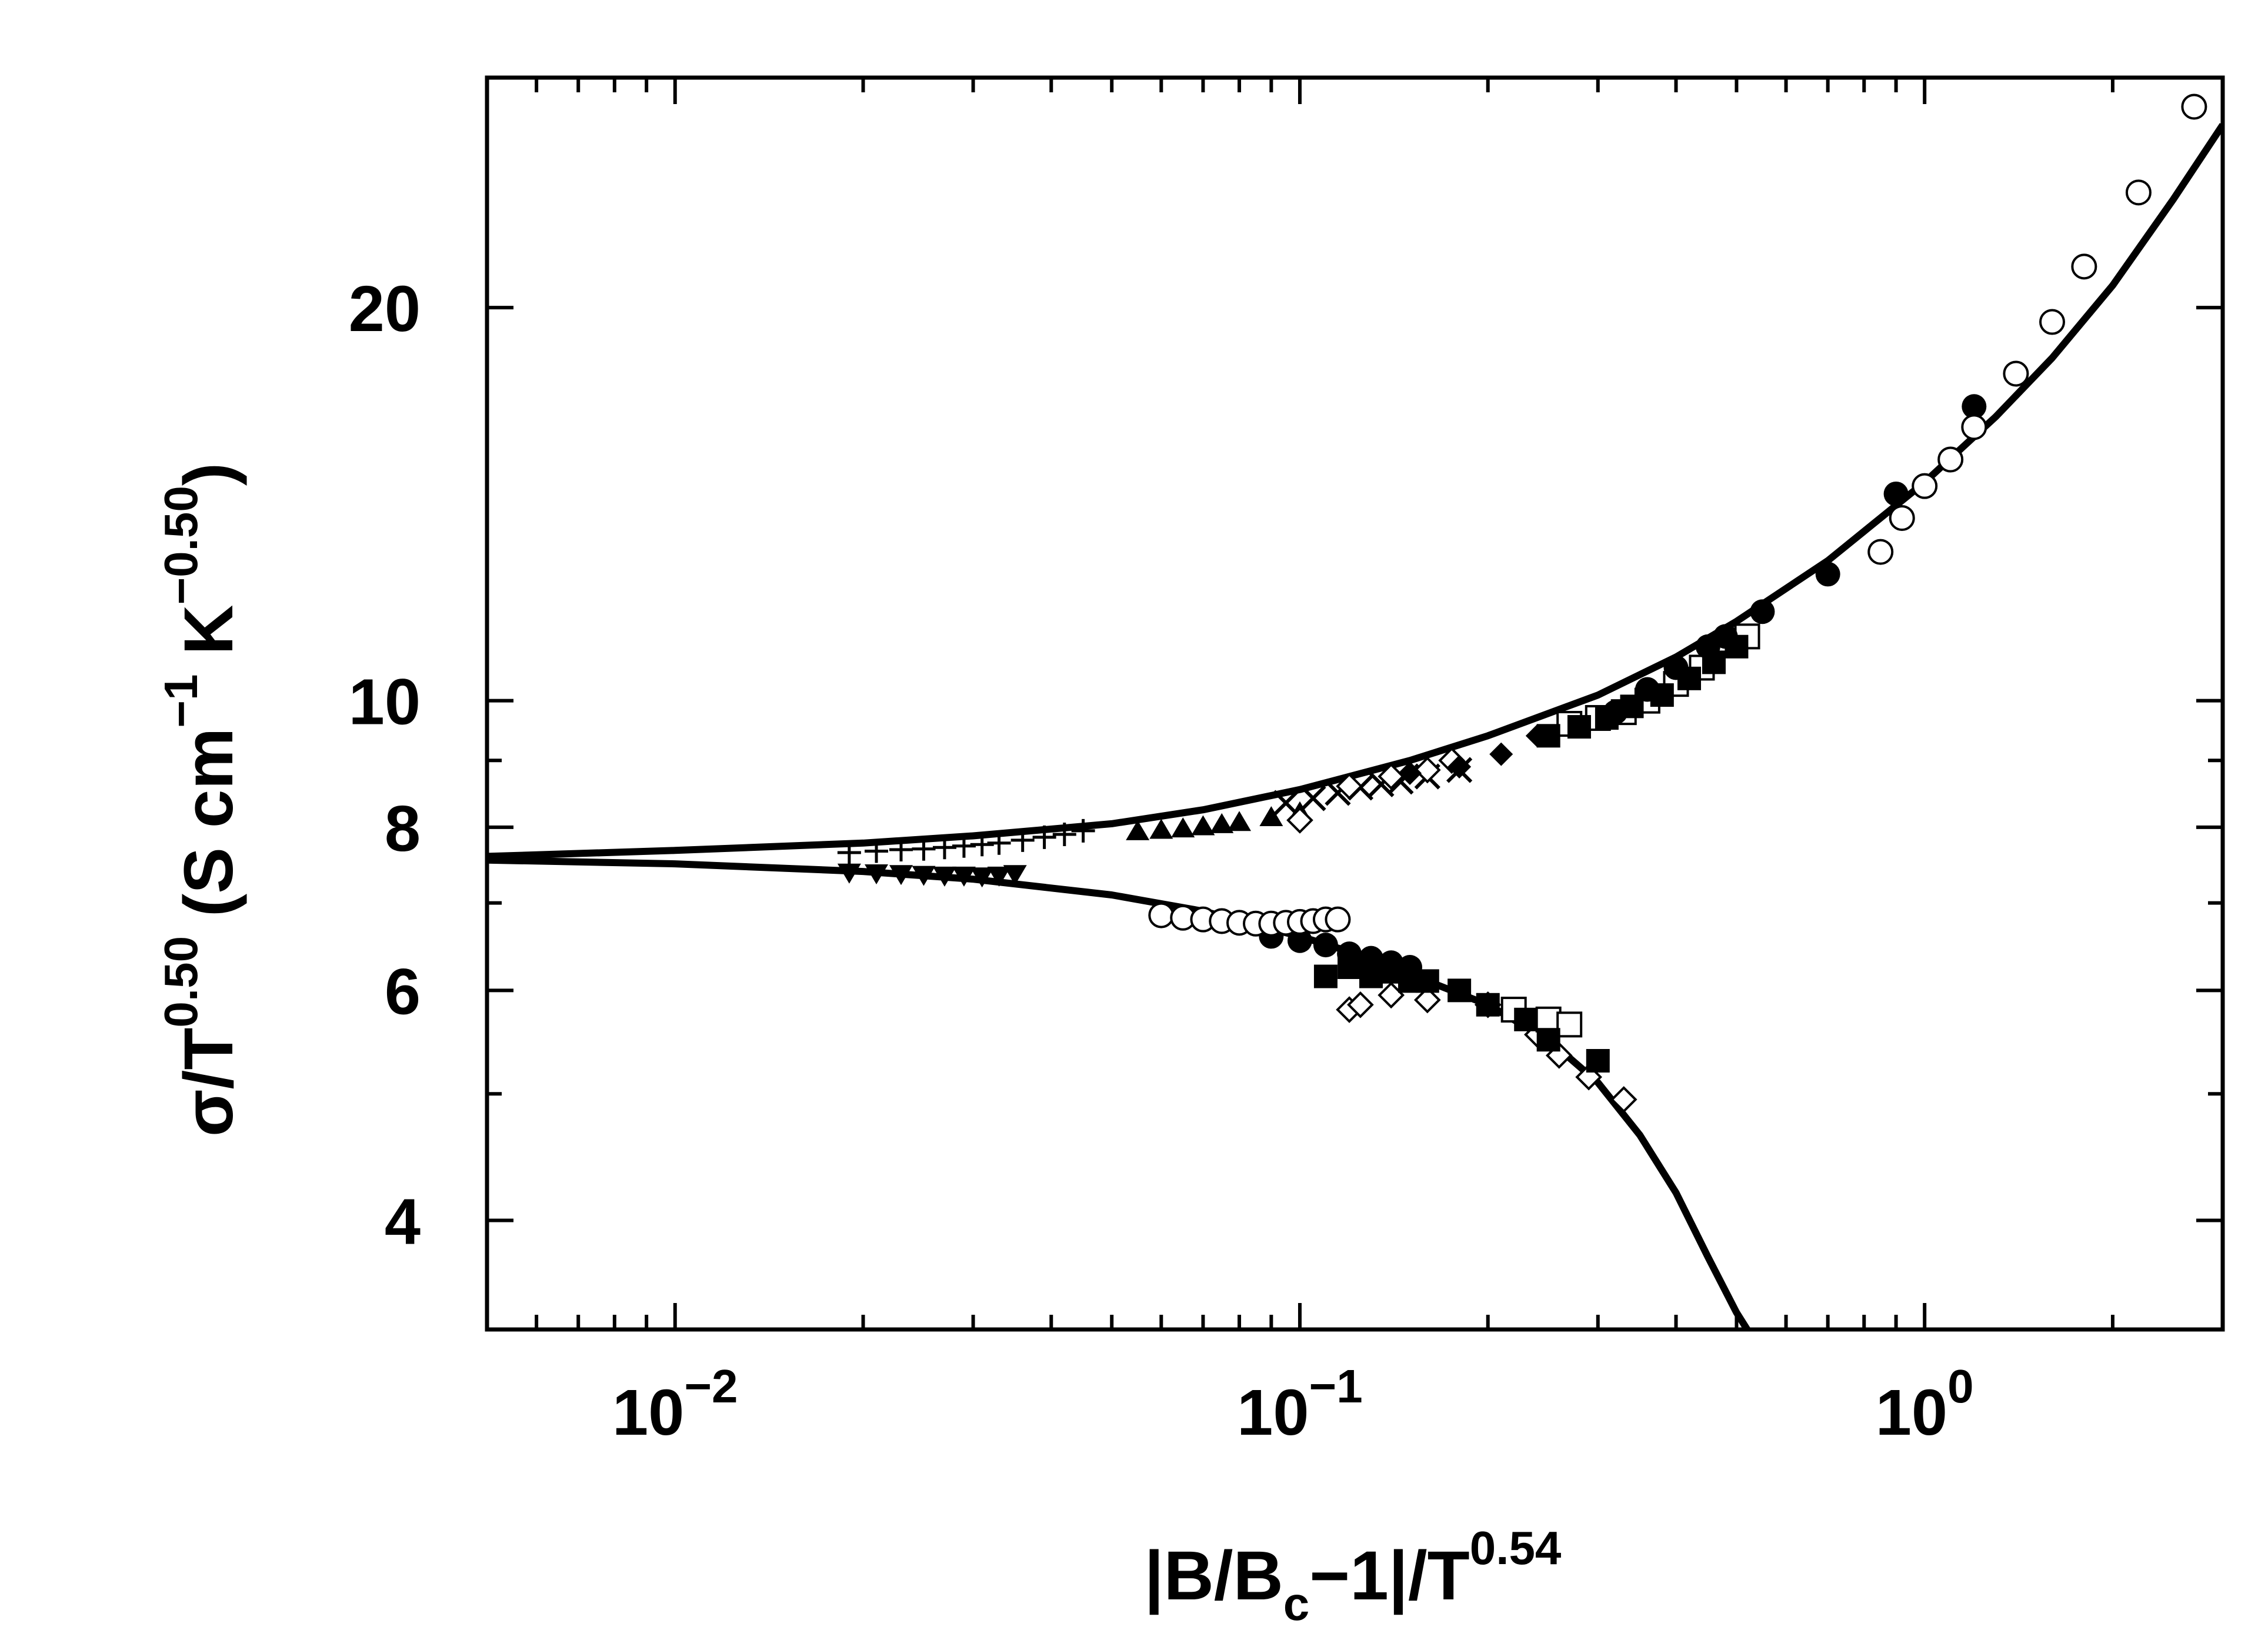 This screenshot has height=1637, width=2268. I want to click on svg-text: 10⁰, so click(1925, 1404).